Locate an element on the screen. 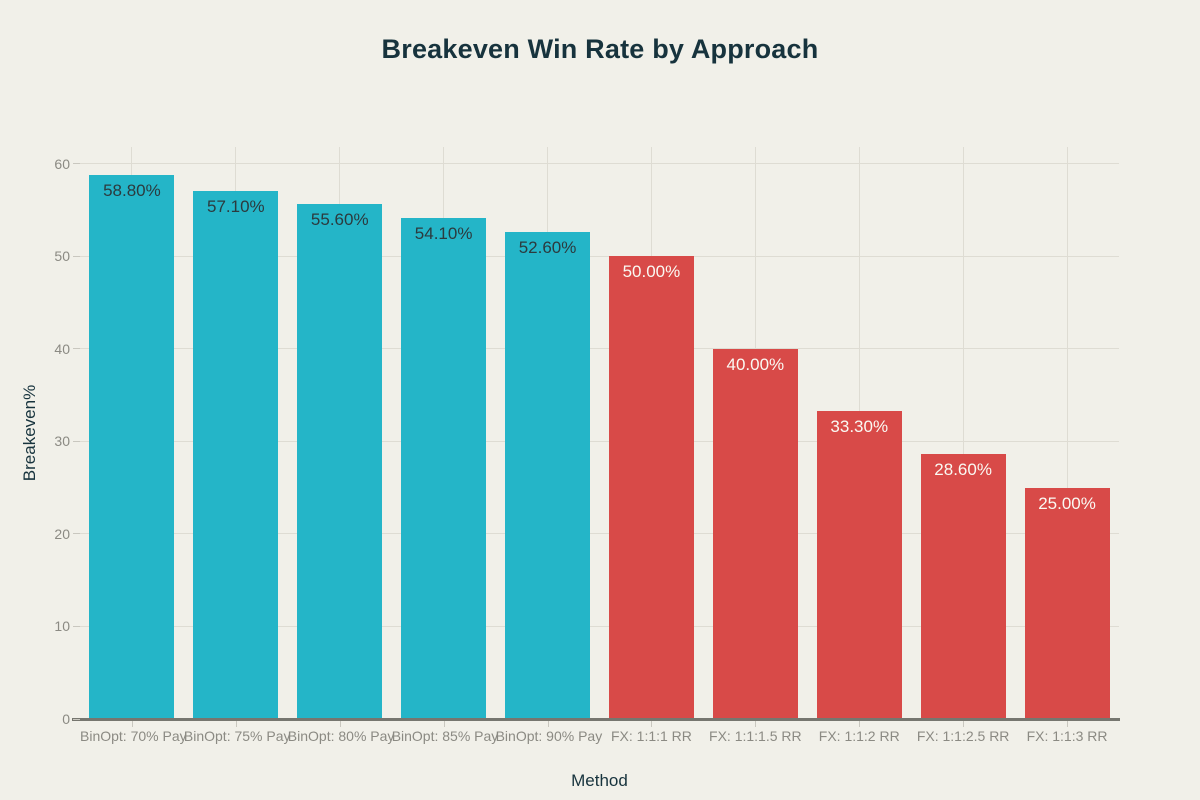 The height and width of the screenshot is (800, 1200). bar: 54.10% is located at coordinates (444, 468).